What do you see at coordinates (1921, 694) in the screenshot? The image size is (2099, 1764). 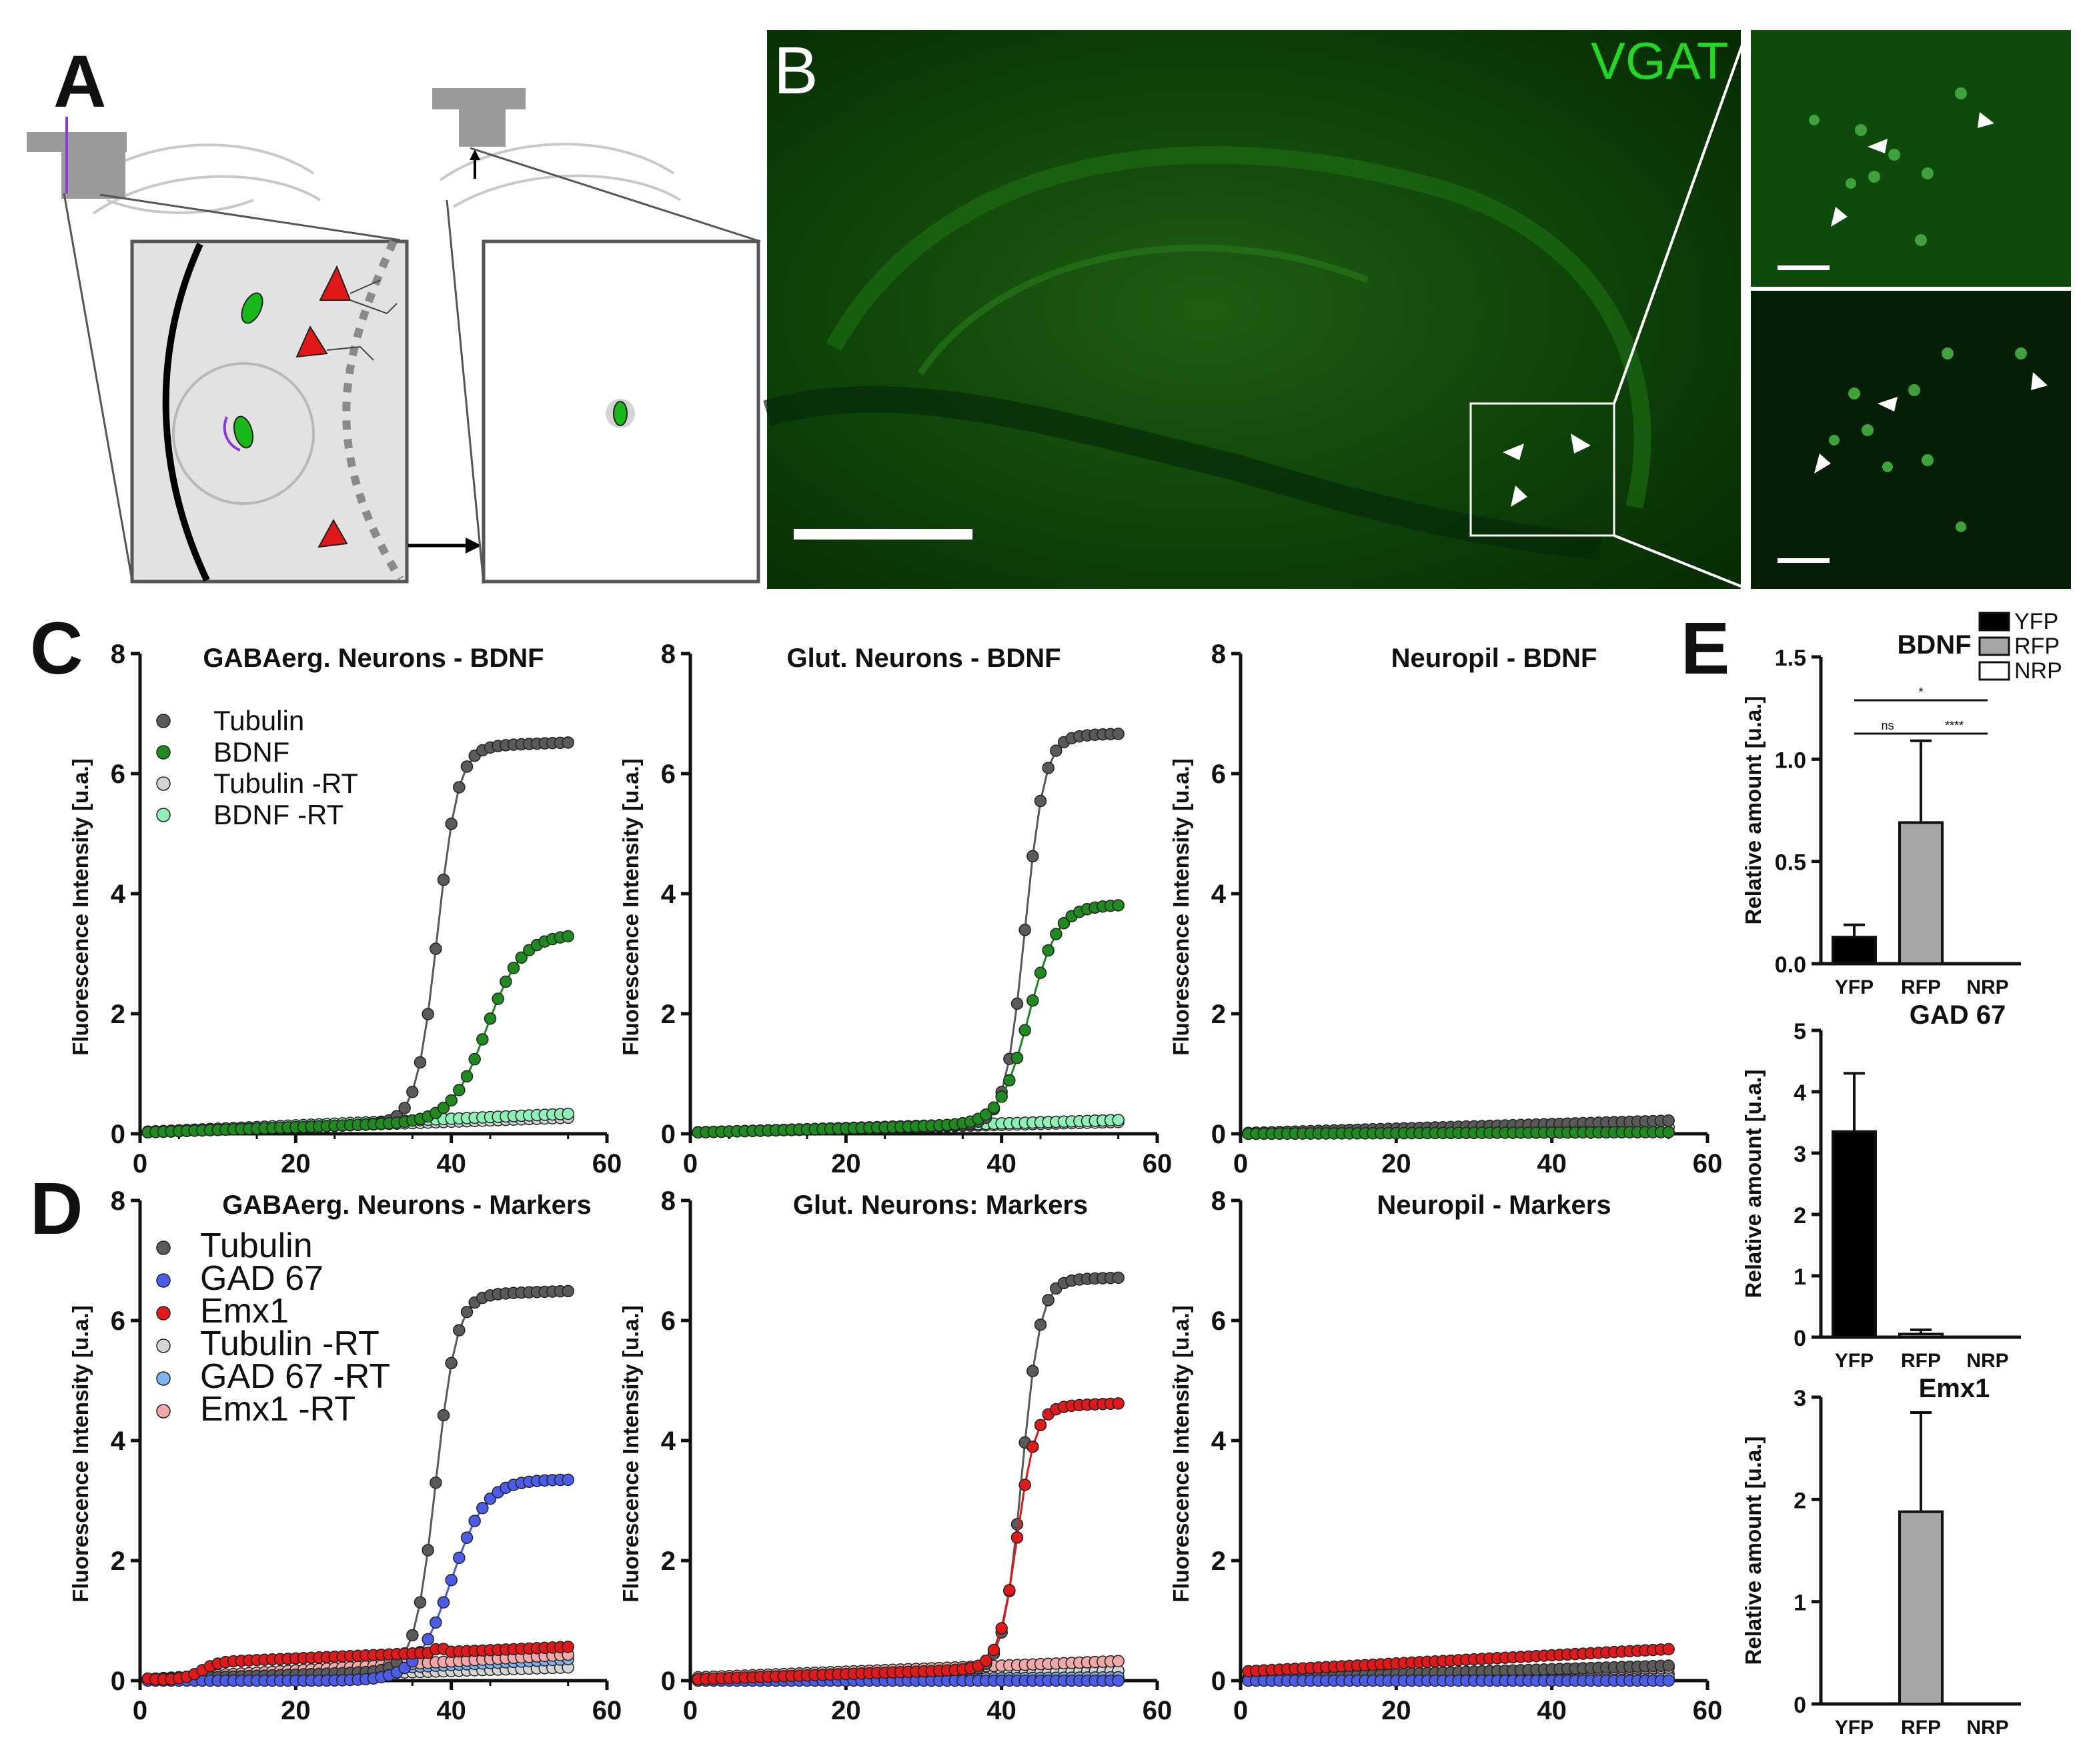 I see `significance-bracket: *` at bounding box center [1921, 694].